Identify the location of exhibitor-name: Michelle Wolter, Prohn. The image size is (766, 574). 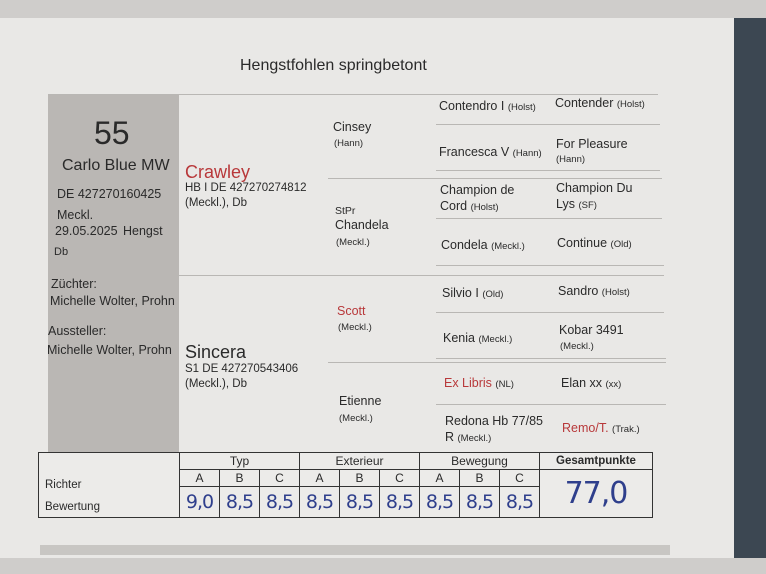
(109, 350).